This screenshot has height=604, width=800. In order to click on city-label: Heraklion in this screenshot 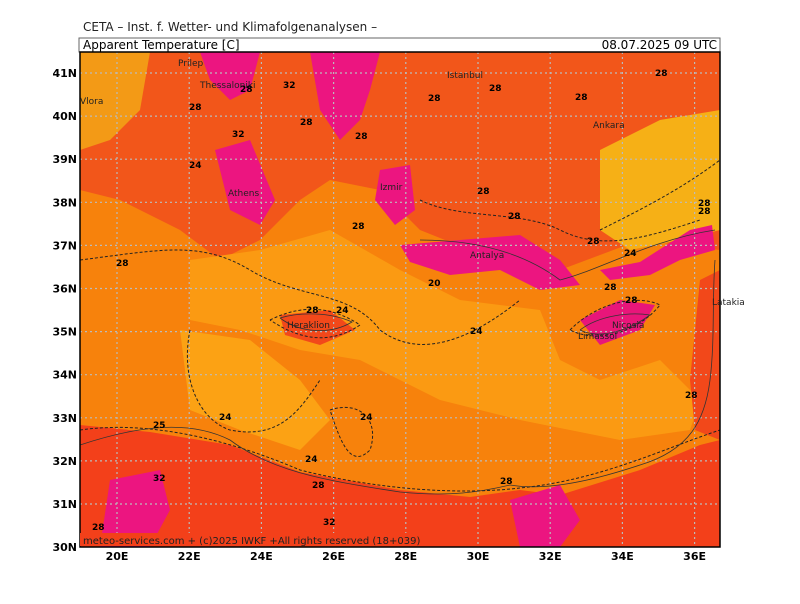, I will do `click(308, 326)`.